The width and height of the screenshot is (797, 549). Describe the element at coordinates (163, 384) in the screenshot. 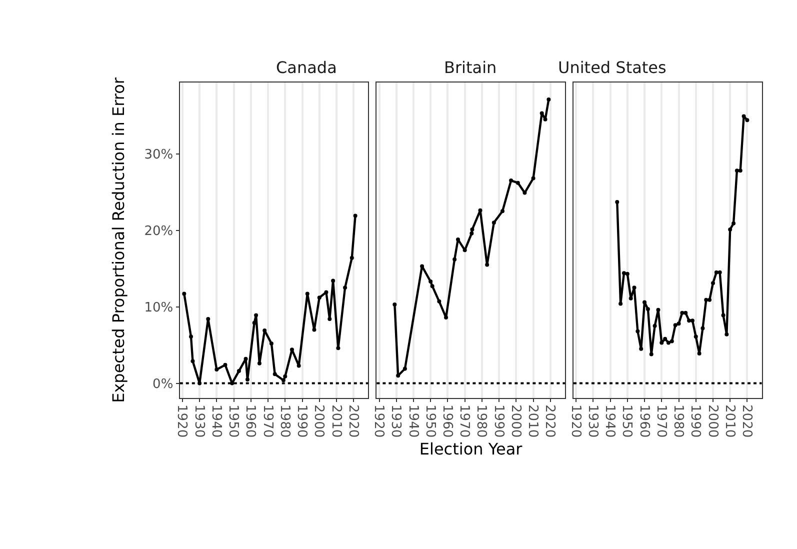

I see `y-tick-label: 0%` at that location.